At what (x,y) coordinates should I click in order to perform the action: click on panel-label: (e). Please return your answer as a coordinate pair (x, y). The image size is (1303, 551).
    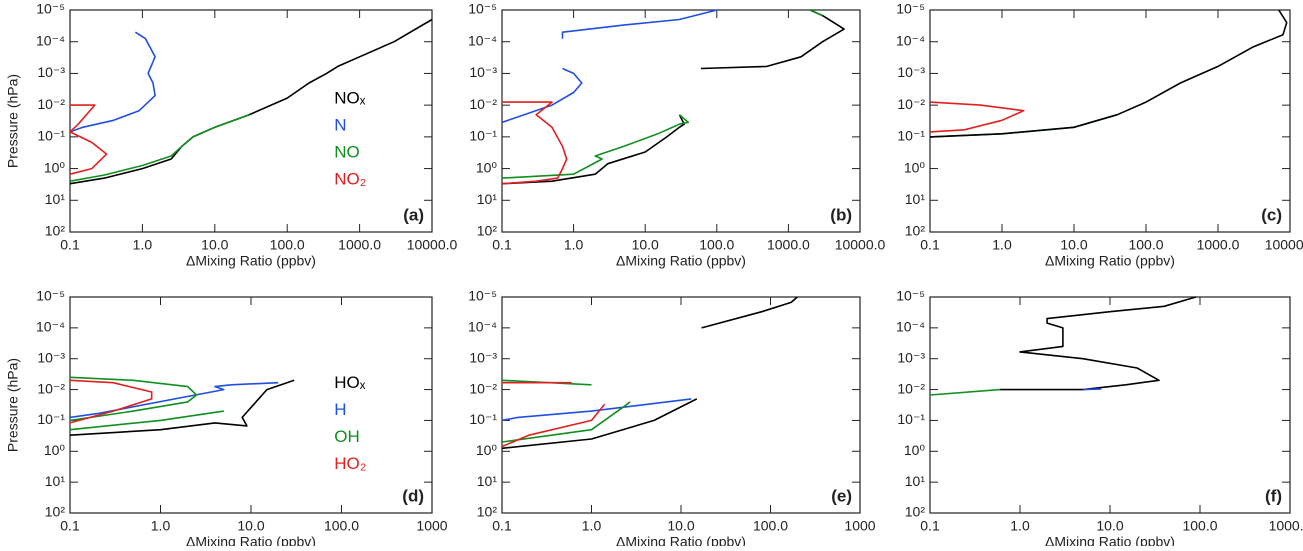
    Looking at the image, I should click on (841, 495).